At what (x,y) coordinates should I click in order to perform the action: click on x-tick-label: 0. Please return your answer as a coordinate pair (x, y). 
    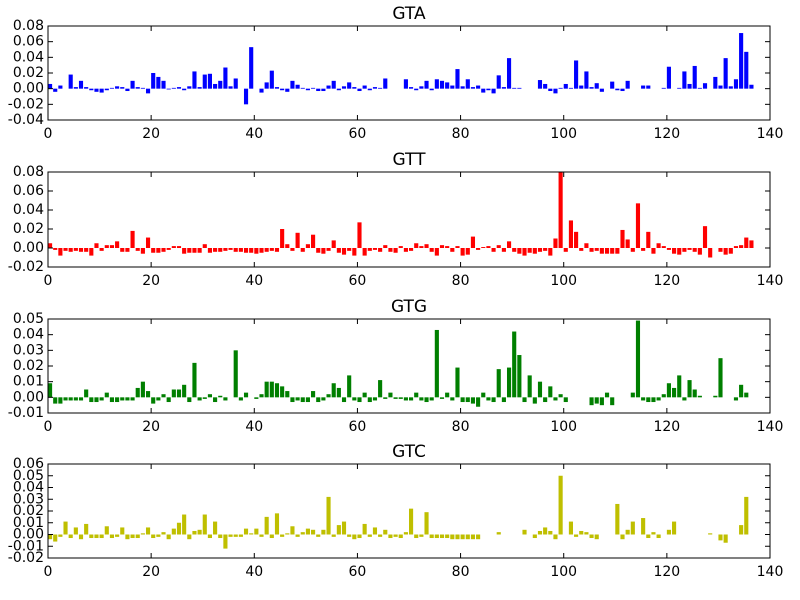
    Looking at the image, I should click on (48, 572).